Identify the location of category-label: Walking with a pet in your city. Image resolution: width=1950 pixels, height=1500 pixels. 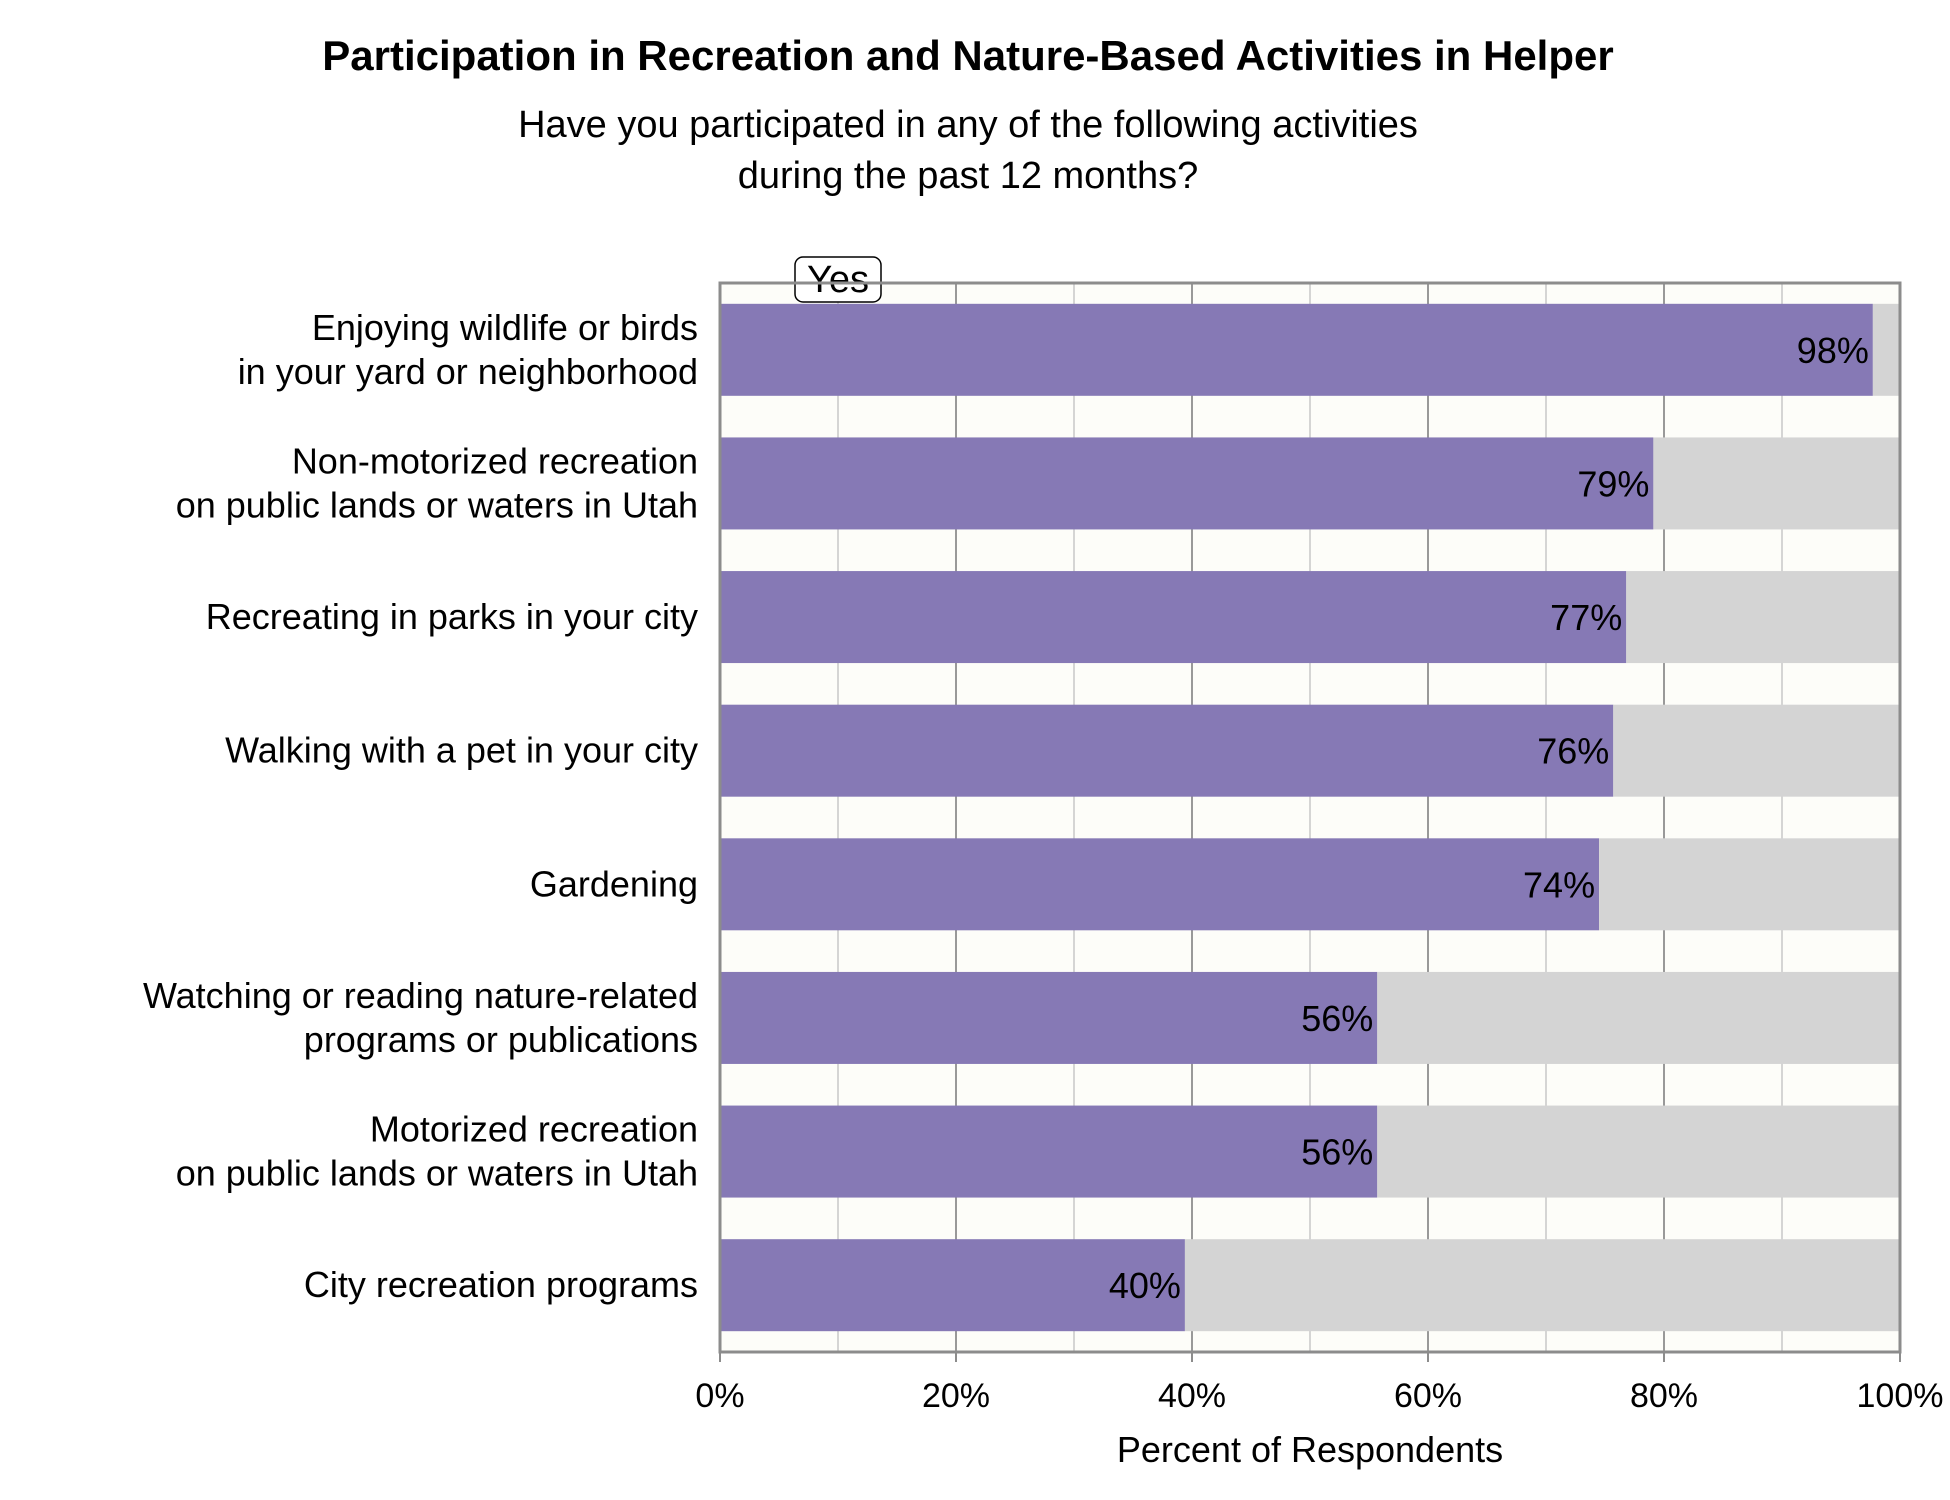
(461, 750).